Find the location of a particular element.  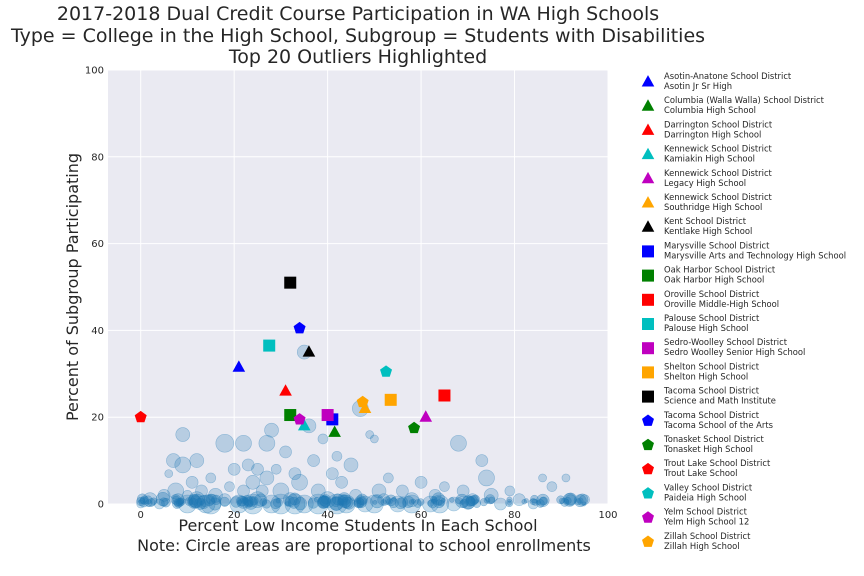

legend-district-label: Yelm School District is located at coordinates (705, 512).